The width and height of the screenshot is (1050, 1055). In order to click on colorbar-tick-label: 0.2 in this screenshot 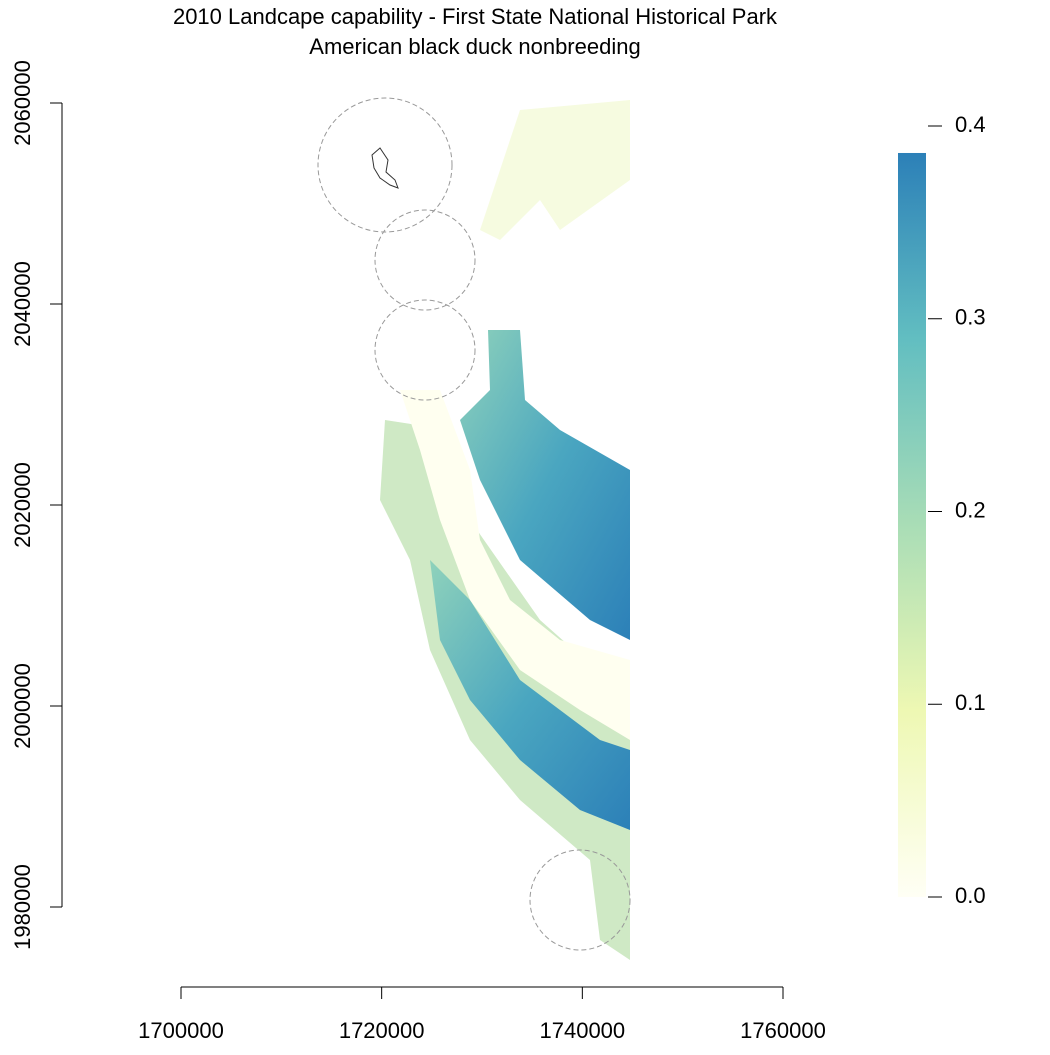, I will do `click(970, 509)`.